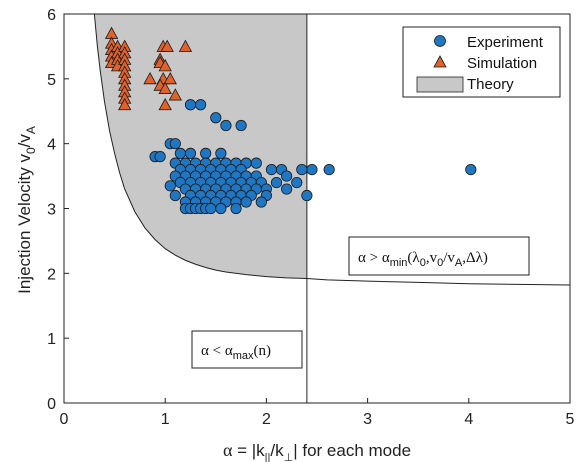  Describe the element at coordinates (440, 84) in the screenshot. I see `legend-theory-swatch` at that location.